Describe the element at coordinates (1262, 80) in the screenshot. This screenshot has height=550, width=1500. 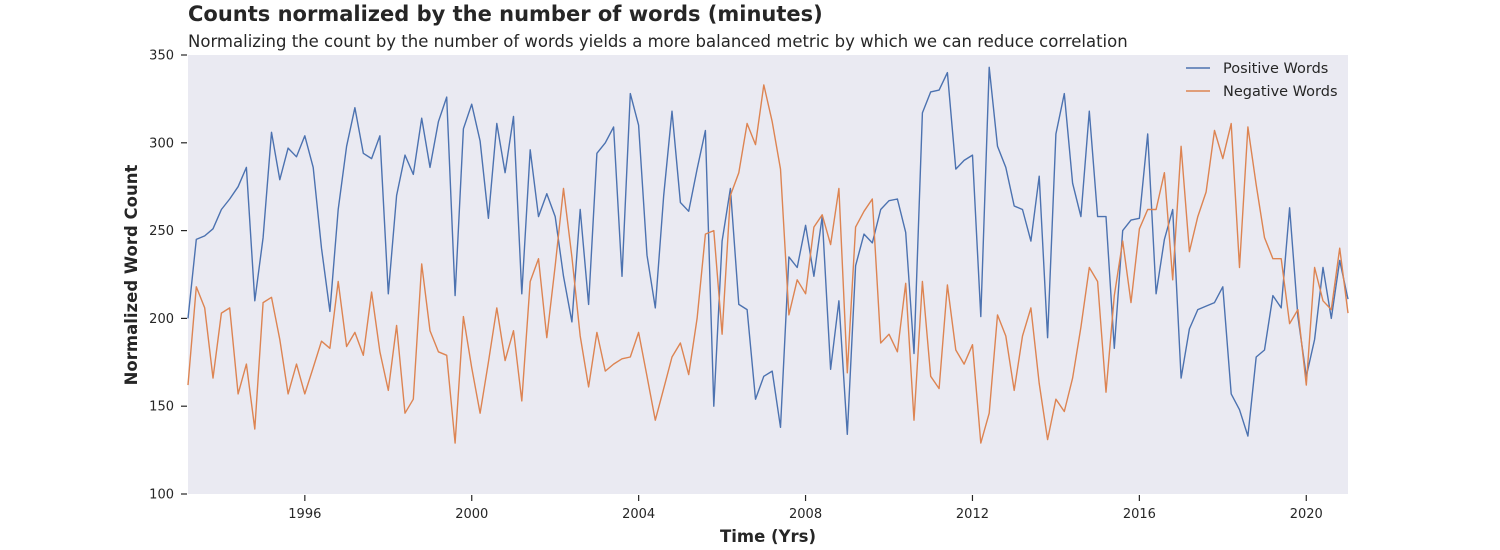
I see `legend: Positive Words Negative Words` at that location.